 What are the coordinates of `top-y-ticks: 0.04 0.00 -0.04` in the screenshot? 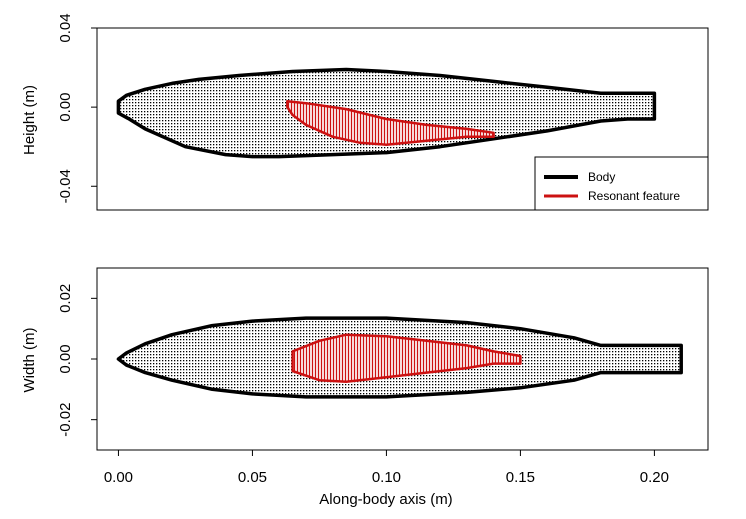 It's located at (77, 108).